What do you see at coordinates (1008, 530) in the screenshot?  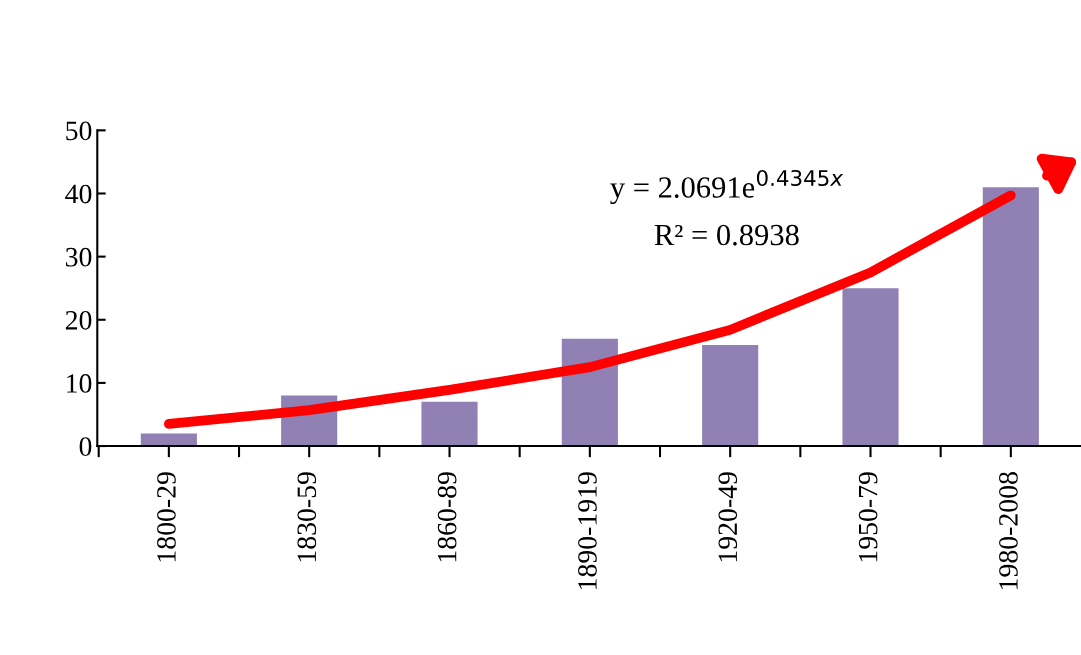 I see `x-tick-label: 1980-2008` at bounding box center [1008, 530].